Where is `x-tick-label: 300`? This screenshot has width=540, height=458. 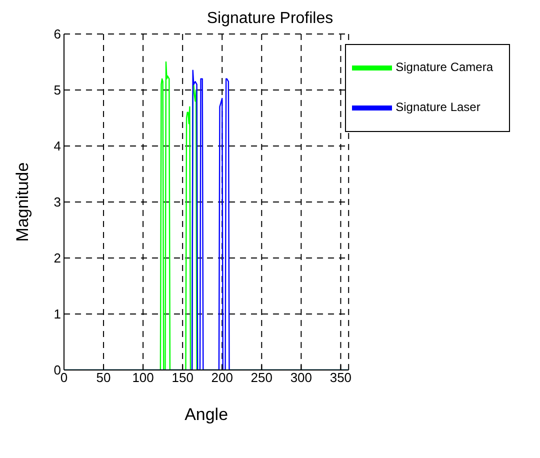 x-tick-label: 300 is located at coordinates (301, 378).